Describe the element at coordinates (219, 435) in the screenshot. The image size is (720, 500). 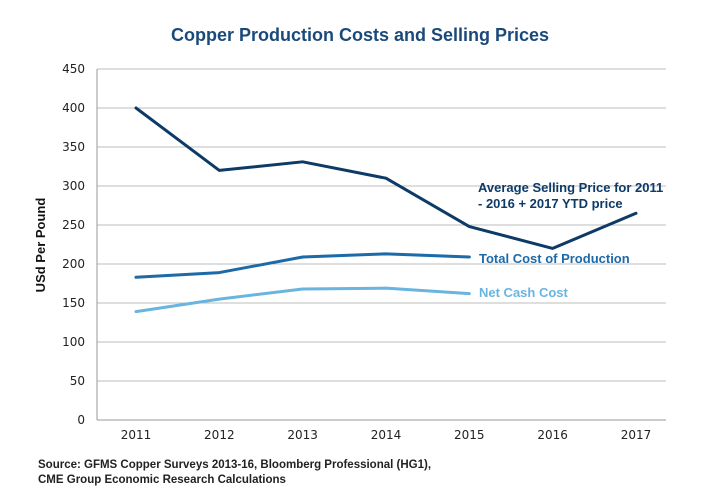
I see `x-tick-label: 2012` at that location.